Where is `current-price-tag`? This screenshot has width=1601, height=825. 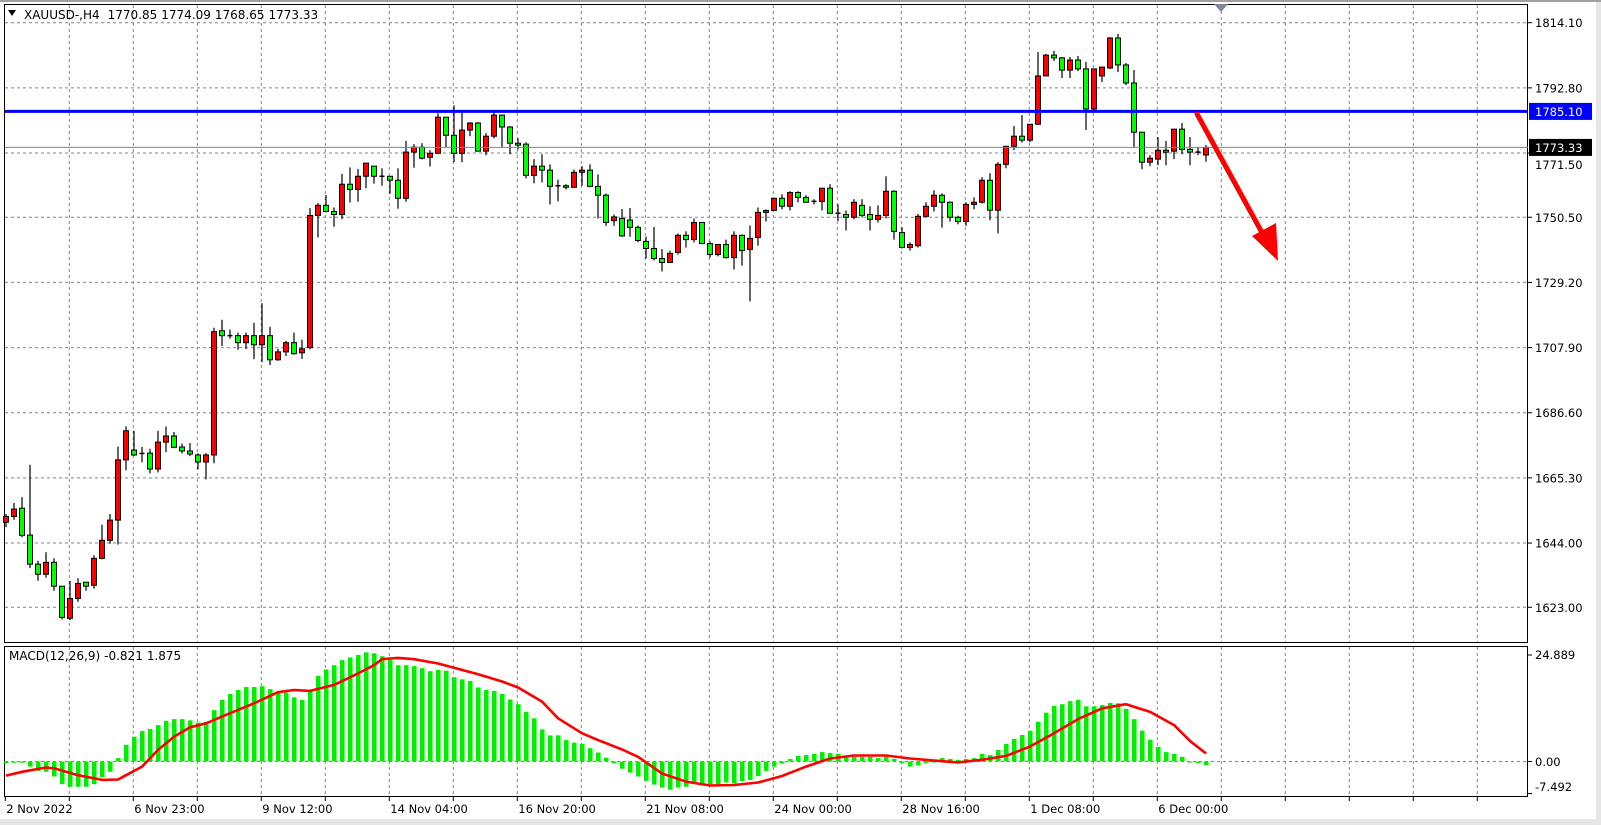
current-price-tag is located at coordinates (1560, 147).